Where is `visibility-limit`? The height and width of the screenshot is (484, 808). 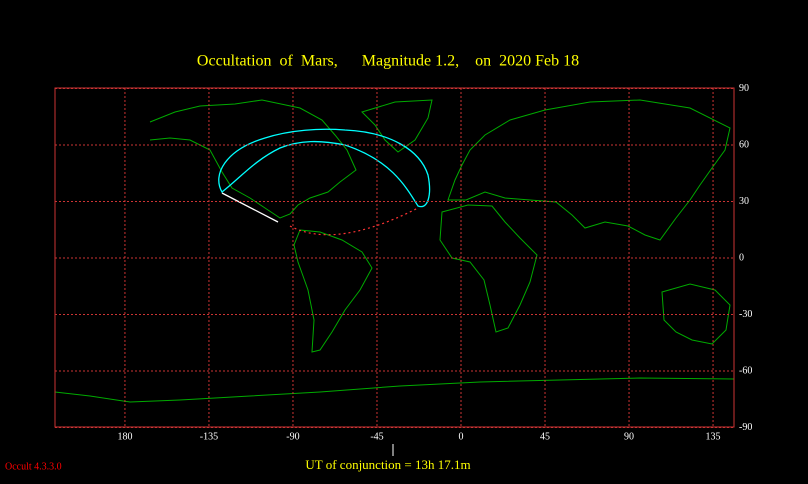 visibility-limit is located at coordinates (324, 168).